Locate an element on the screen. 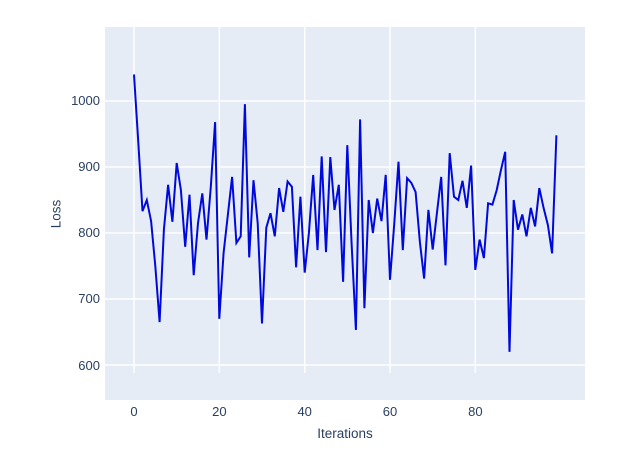 Image resolution: width=621 pixels, height=472 pixels. y-tick-label: 800 is located at coordinates (89, 233).